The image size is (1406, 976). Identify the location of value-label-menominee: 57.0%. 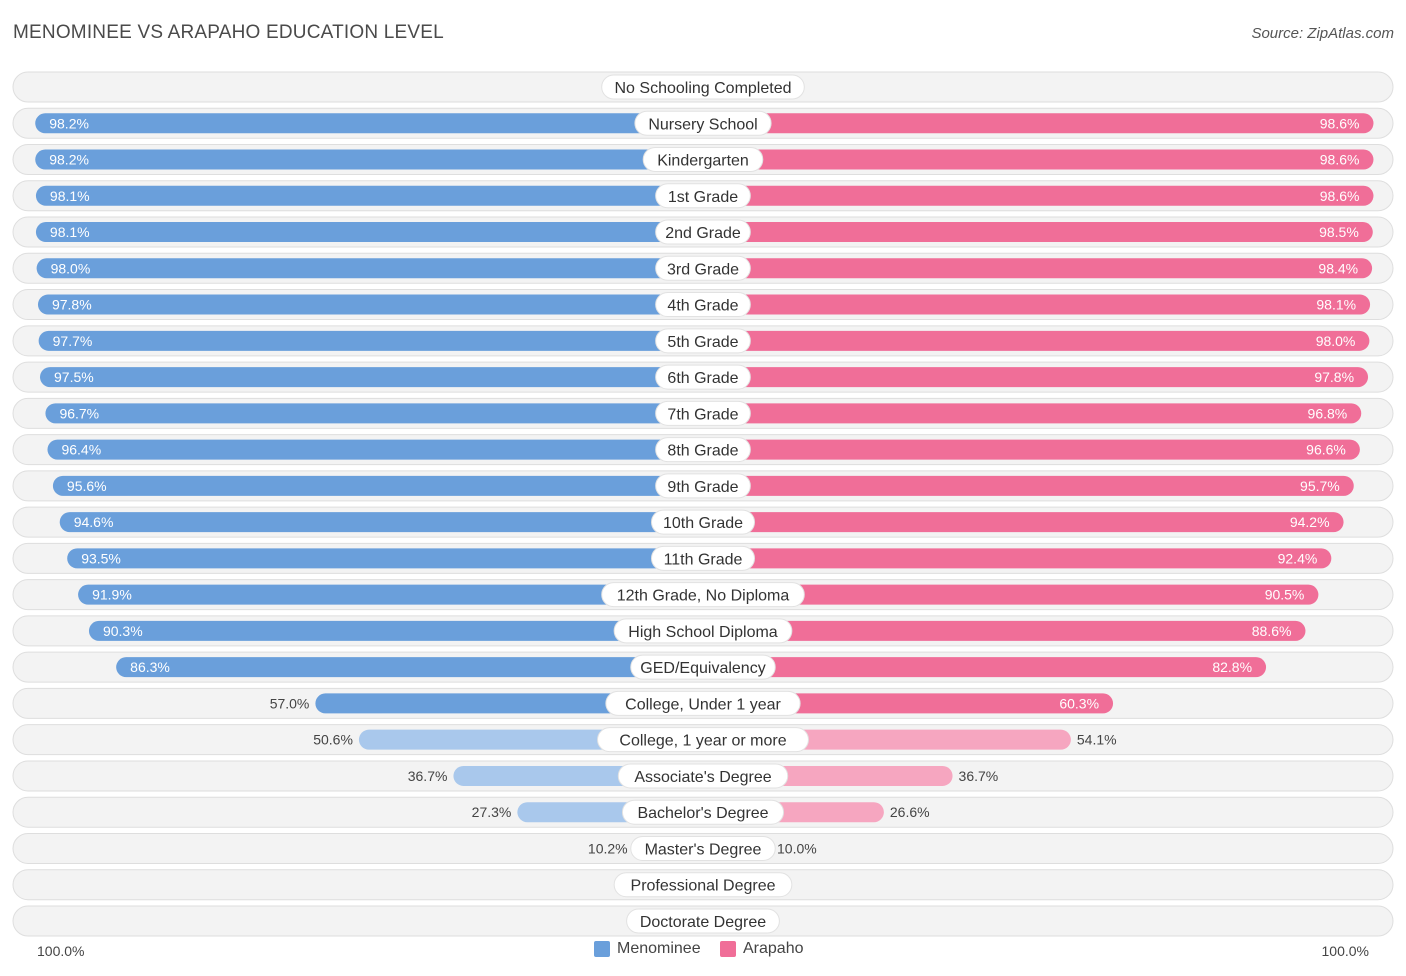
(290, 703).